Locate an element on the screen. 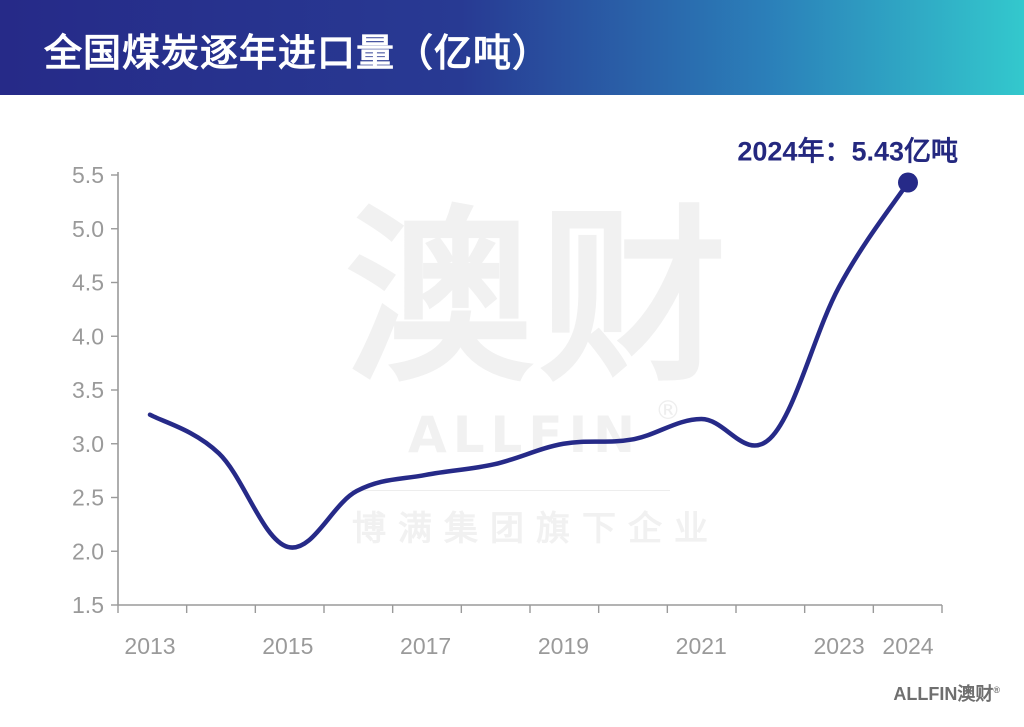  y-tick-label: 4.0 is located at coordinates (88, 336).